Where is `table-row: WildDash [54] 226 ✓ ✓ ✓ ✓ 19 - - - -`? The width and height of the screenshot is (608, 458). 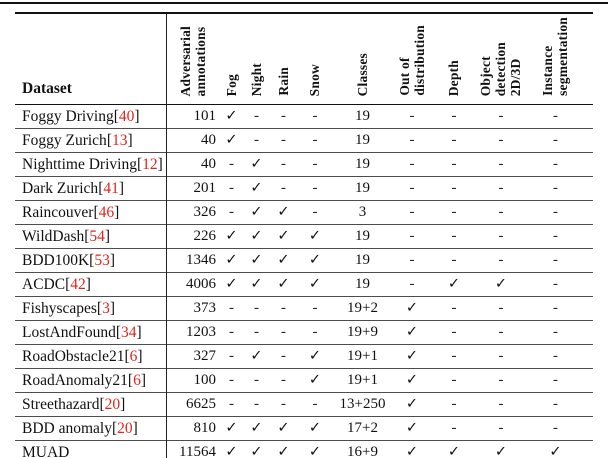 table-row: WildDash [54] 226 ✓ ✓ ✓ ✓ 19 - - - - is located at coordinates (304, 237).